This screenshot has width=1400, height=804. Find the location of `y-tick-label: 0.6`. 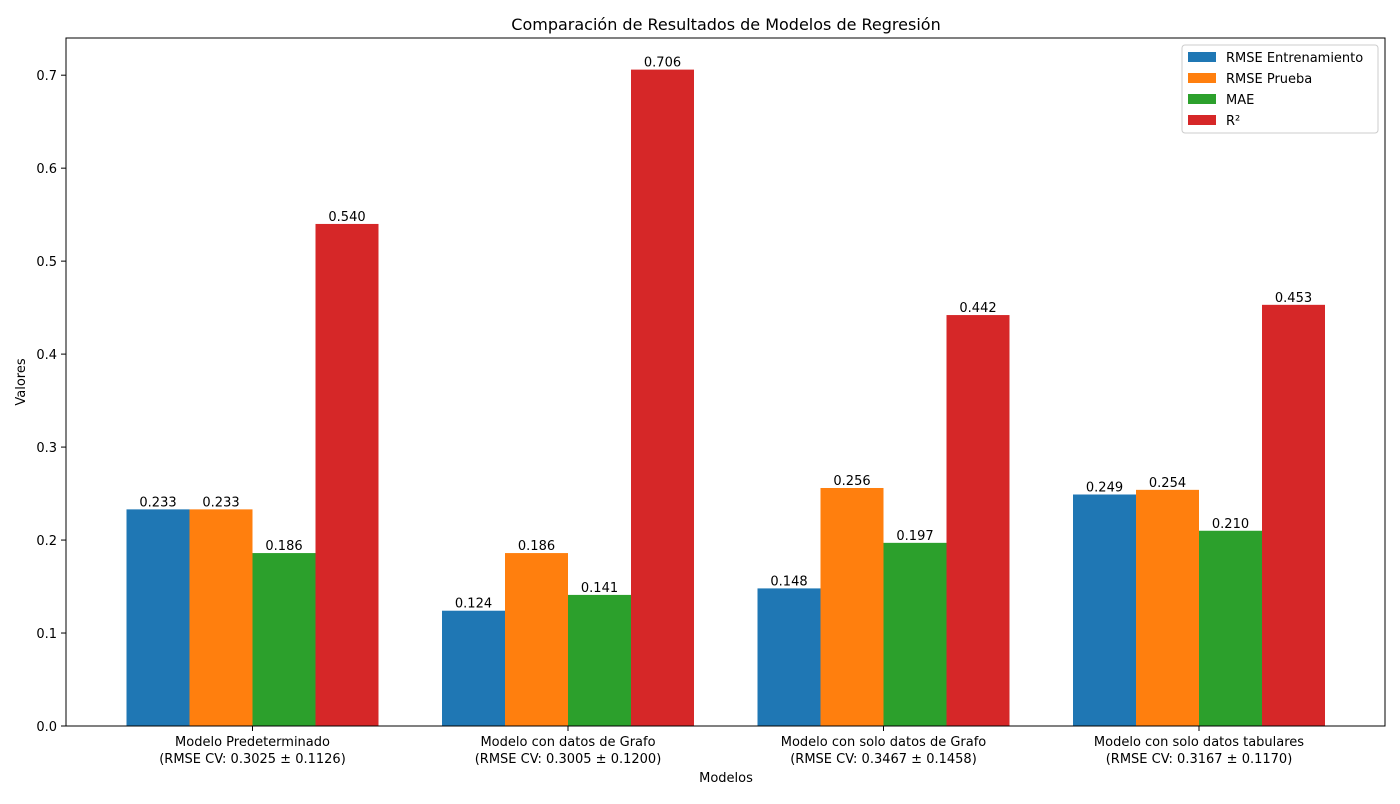

y-tick-label: 0.6 is located at coordinates (46, 169).